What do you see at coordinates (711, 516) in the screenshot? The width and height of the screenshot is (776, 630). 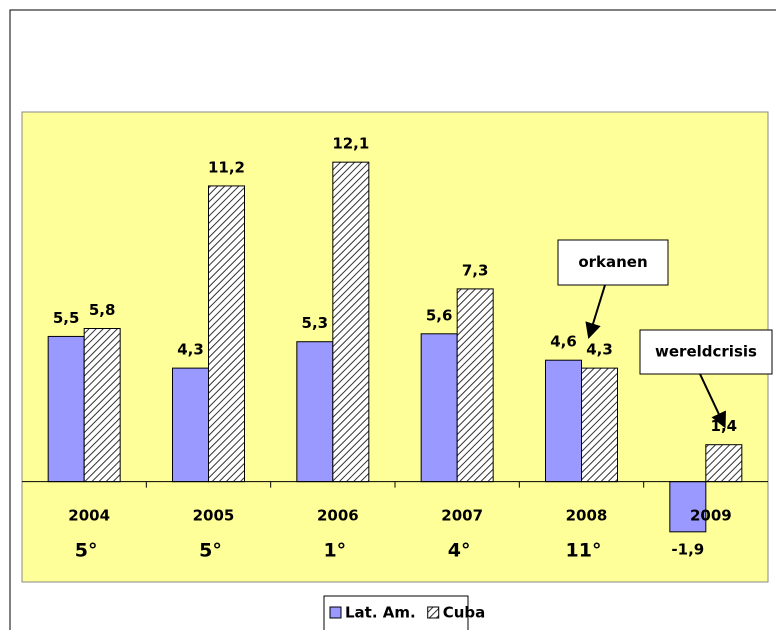 I see `x-tick-label: 2009` at bounding box center [711, 516].